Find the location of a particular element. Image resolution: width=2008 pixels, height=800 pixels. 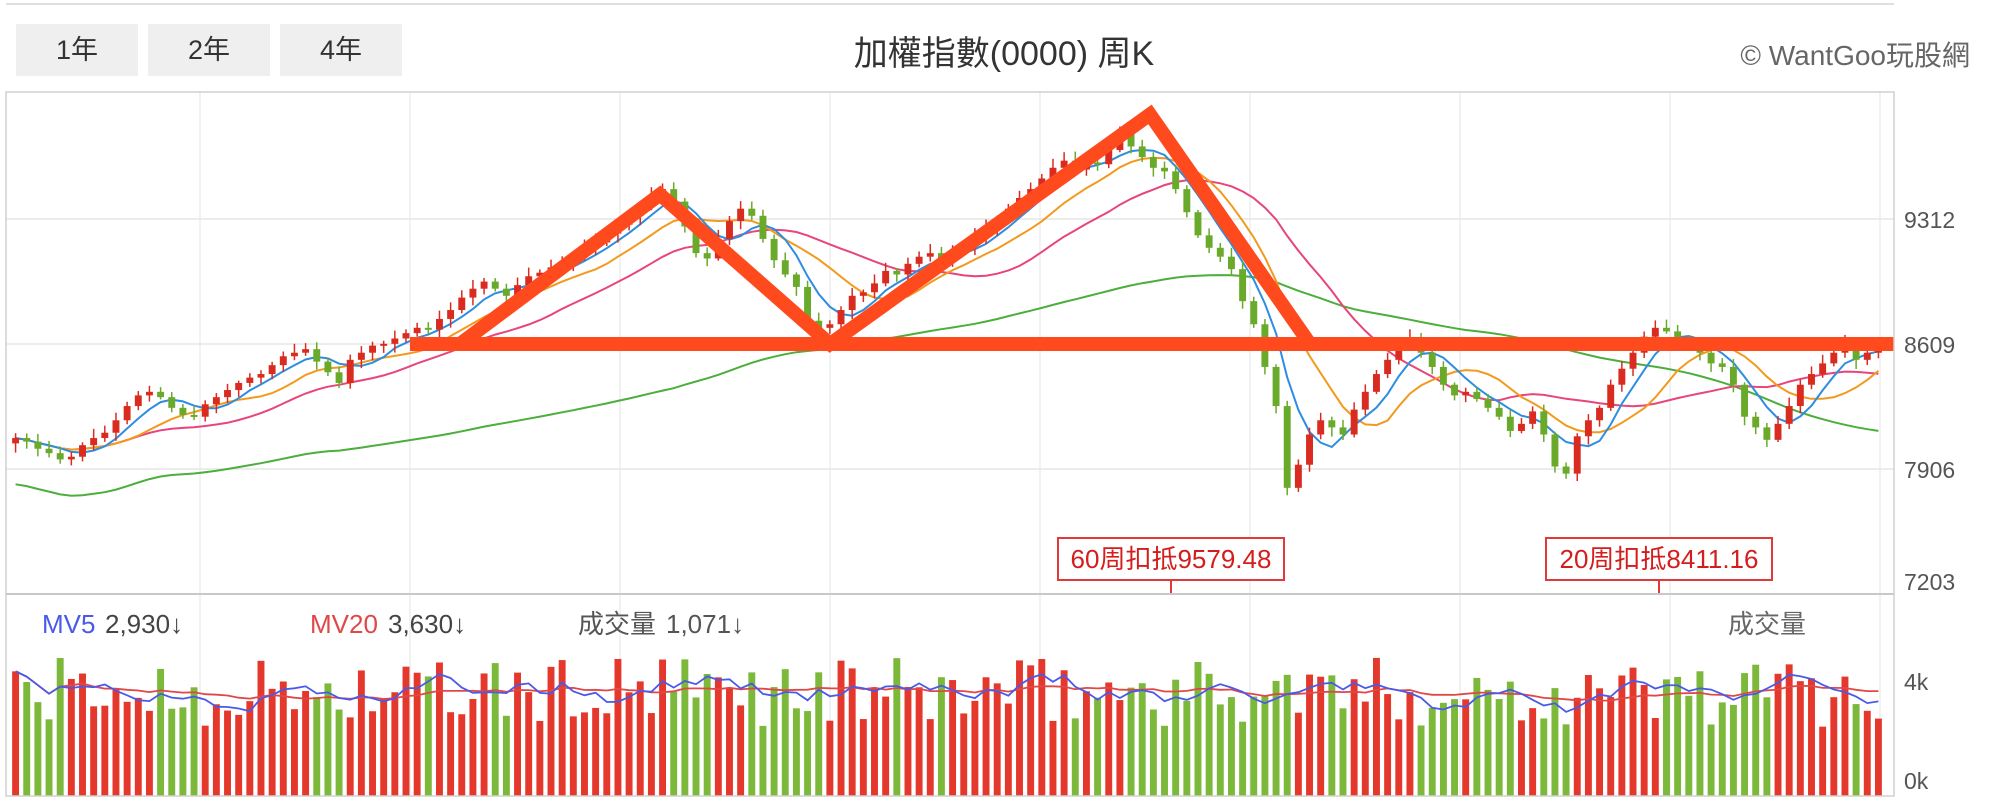

mv5-label: MV5 is located at coordinates (68, 624).